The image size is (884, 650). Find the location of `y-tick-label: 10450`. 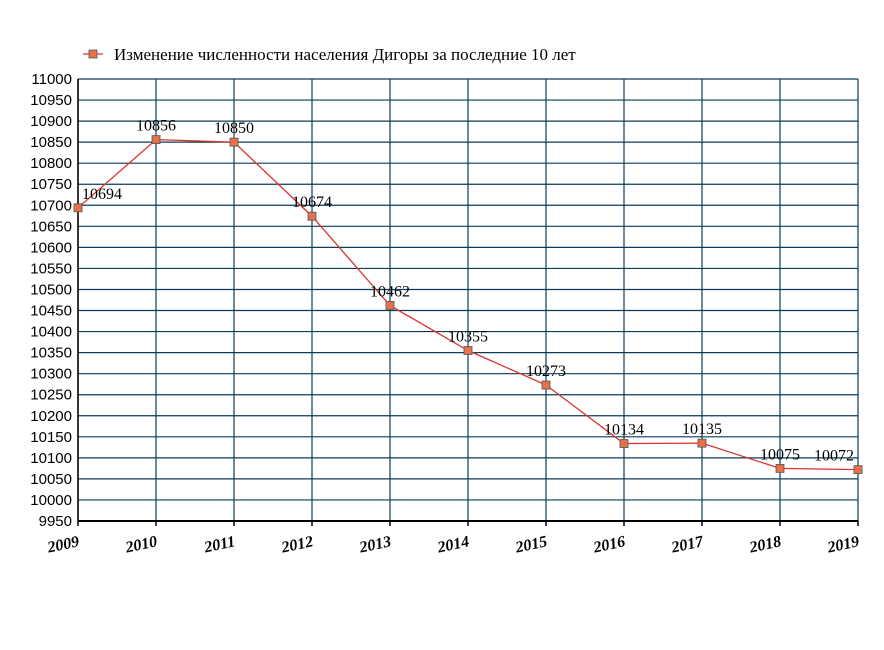

y-tick-label: 10450 is located at coordinates (51, 311).